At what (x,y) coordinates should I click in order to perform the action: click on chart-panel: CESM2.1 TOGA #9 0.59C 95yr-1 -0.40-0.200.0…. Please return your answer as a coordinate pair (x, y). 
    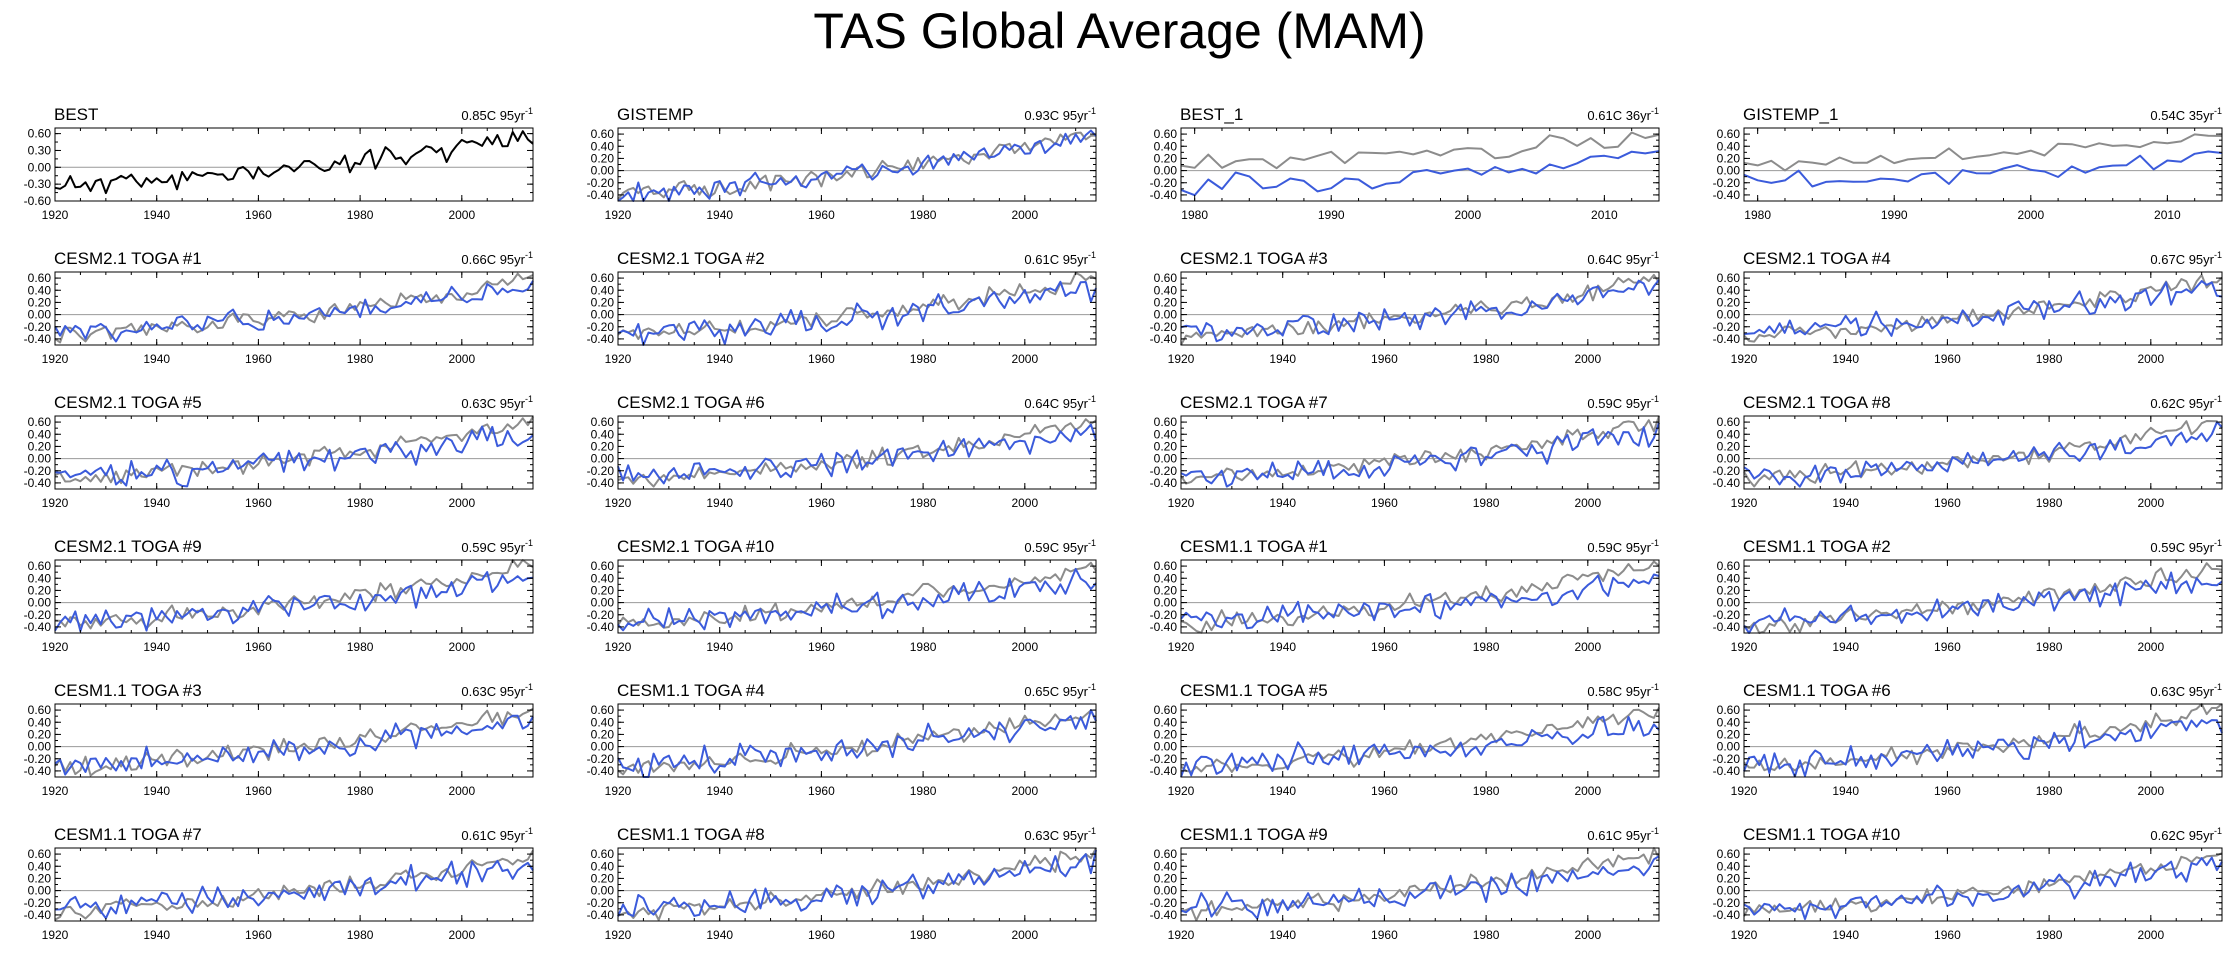
    Looking at the image, I should click on (279, 595).